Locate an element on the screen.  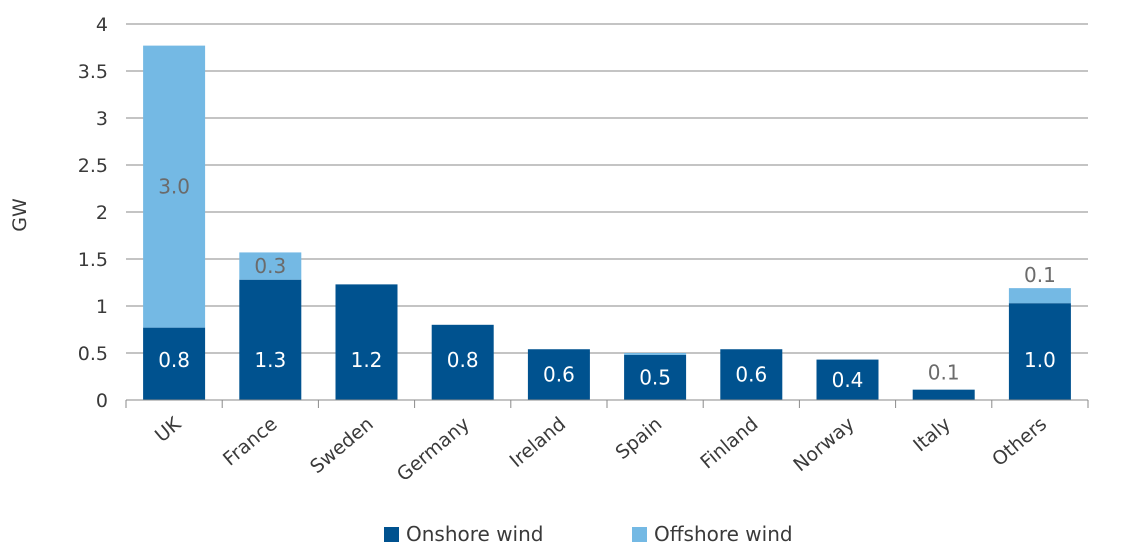
bar-offshore-france is located at coordinates (270, 266).